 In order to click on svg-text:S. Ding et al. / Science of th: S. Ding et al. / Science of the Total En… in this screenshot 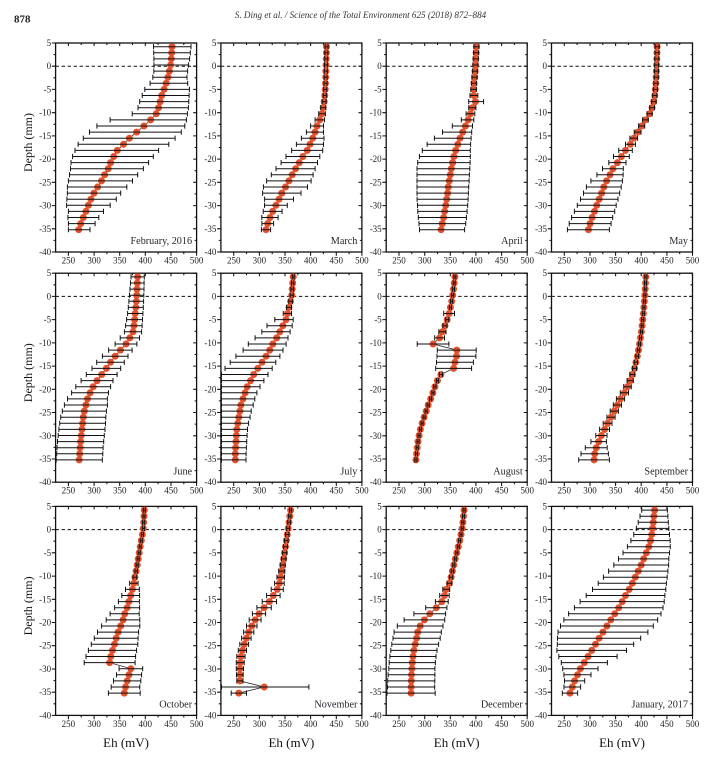, I will do `click(361, 15)`.